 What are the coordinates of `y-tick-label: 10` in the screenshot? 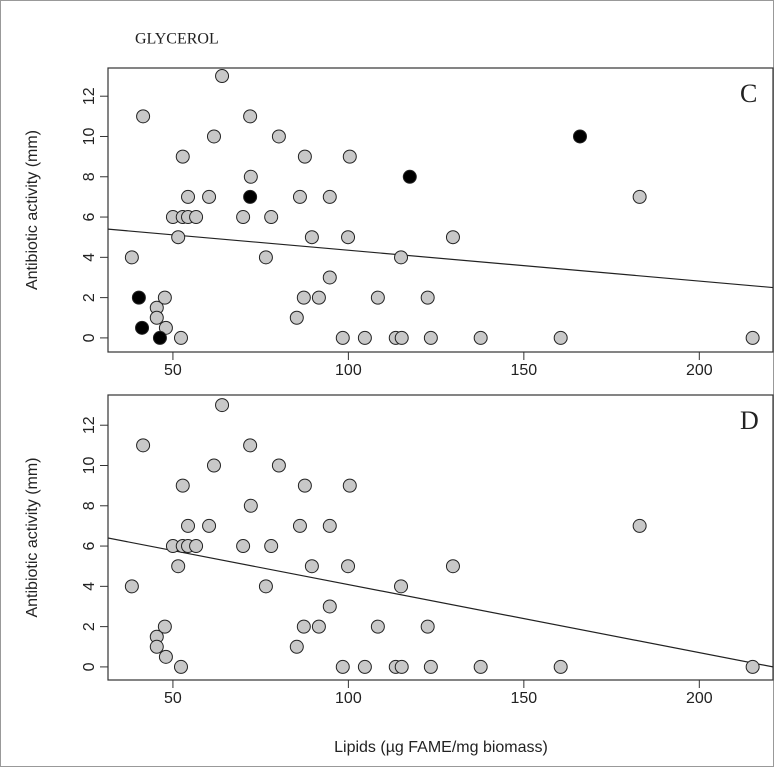 It's located at (89, 465).